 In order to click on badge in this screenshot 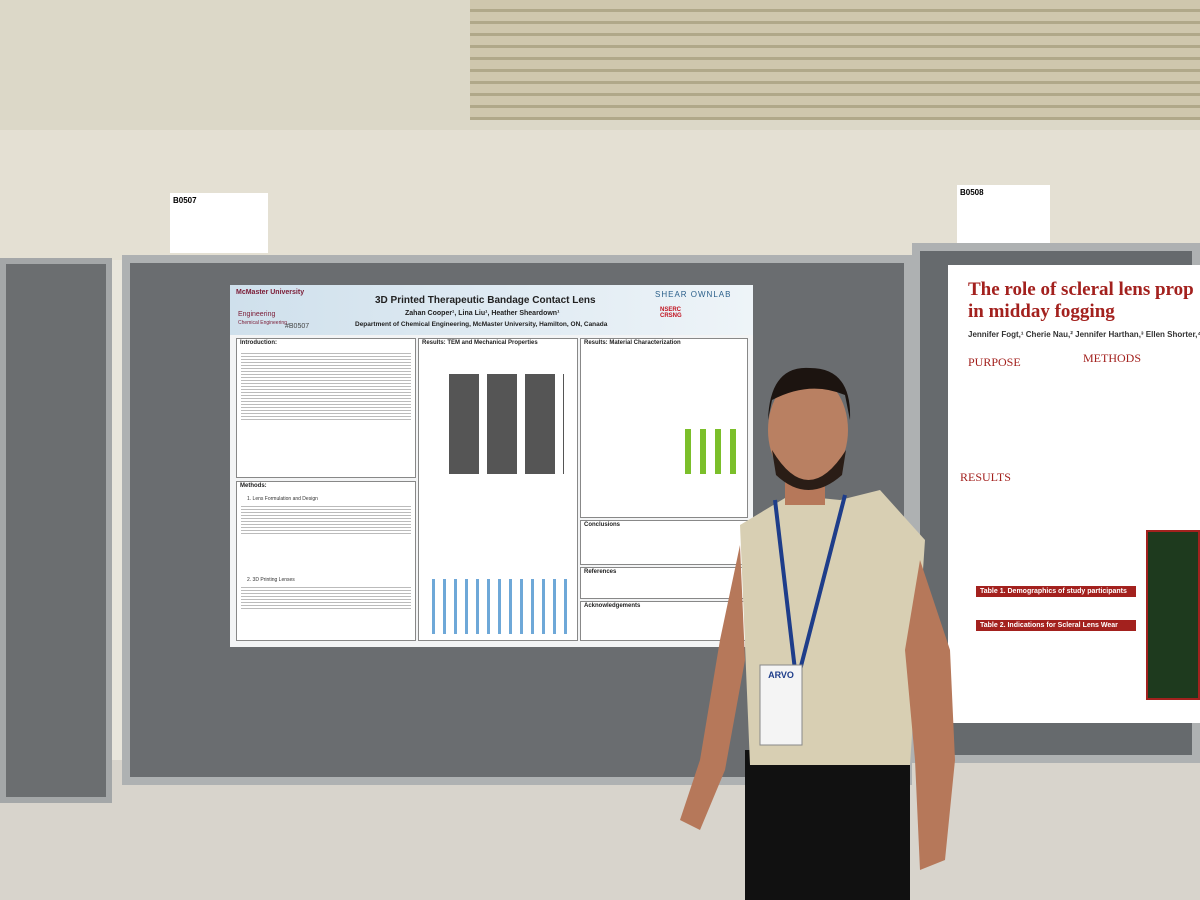, I will do `click(781, 705)`.